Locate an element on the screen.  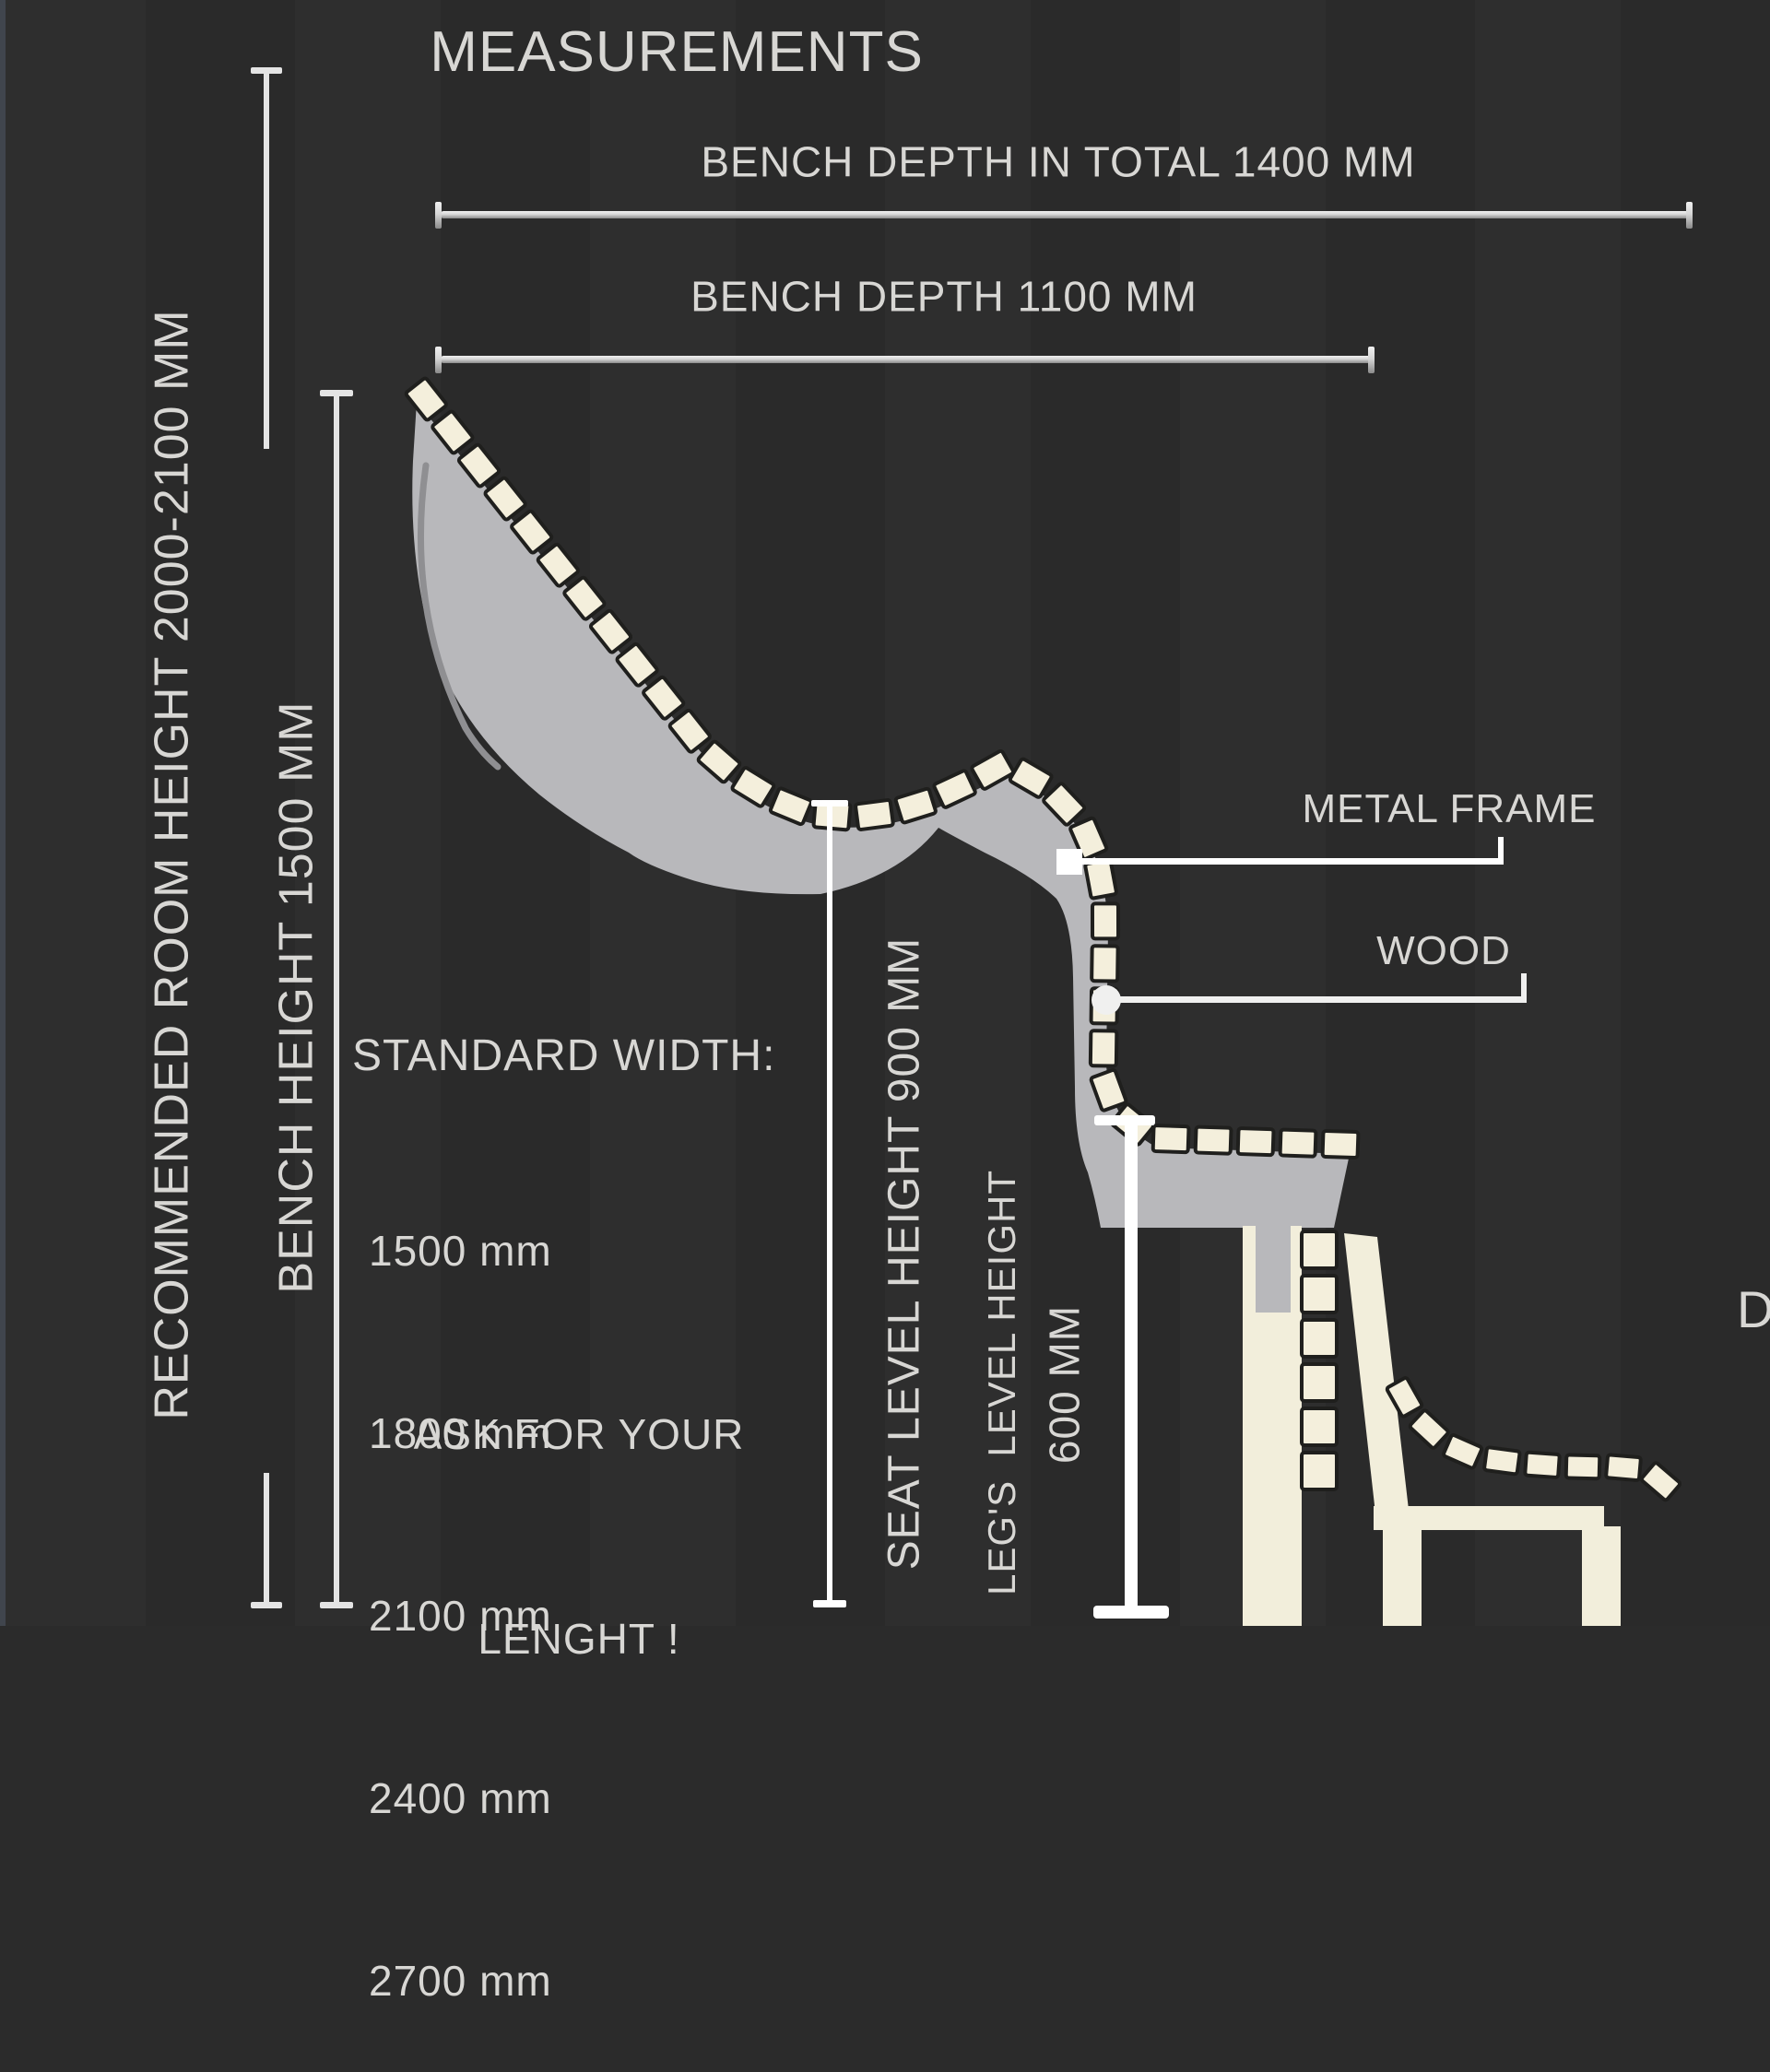
legs-level-value-label: 600 MM is located at coordinates (1064, 1385).